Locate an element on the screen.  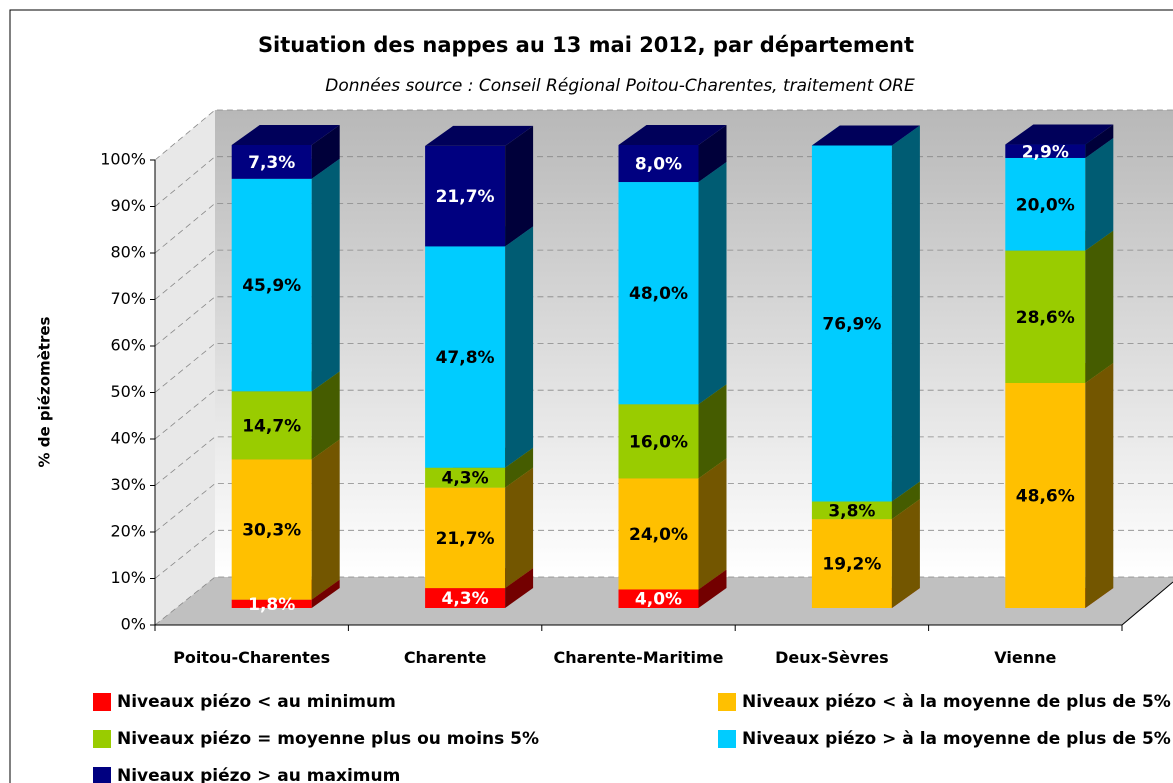
data-label: 14,7% is located at coordinates (271, 426).